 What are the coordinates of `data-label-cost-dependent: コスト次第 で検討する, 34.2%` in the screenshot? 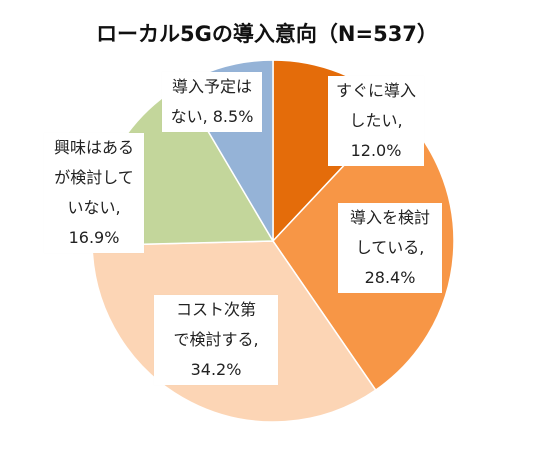 It's located at (216, 340).